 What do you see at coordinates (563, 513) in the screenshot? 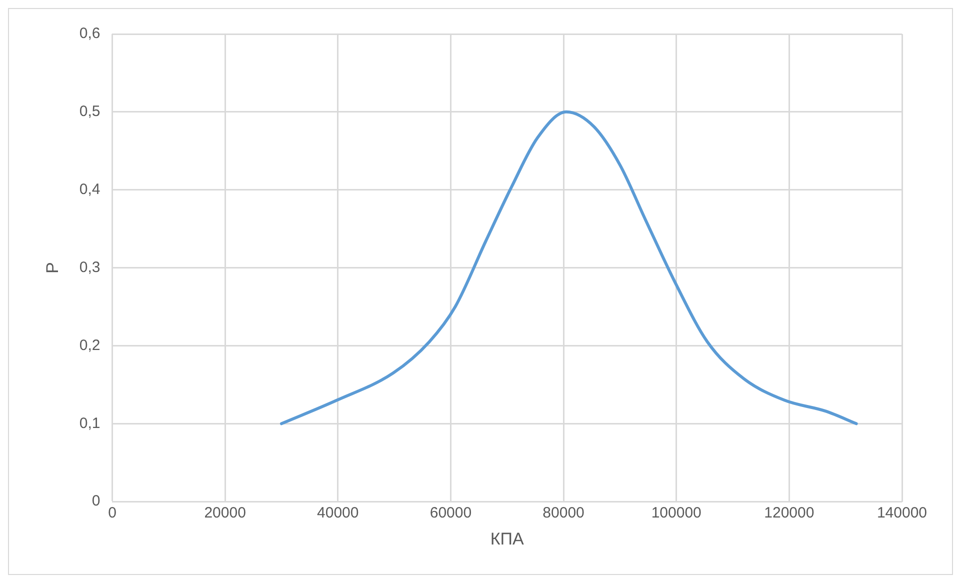
I see `x-tick-label: 80000` at bounding box center [563, 513].